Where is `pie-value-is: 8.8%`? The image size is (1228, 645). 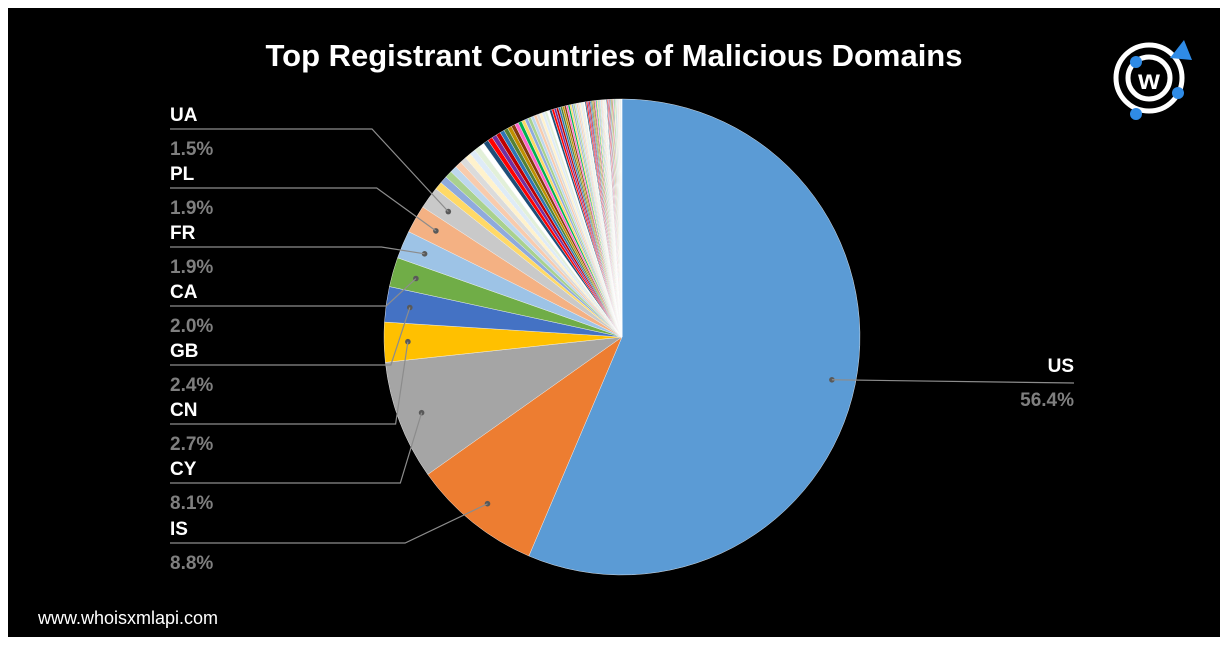
pie-value-is: 8.8% is located at coordinates (191, 563).